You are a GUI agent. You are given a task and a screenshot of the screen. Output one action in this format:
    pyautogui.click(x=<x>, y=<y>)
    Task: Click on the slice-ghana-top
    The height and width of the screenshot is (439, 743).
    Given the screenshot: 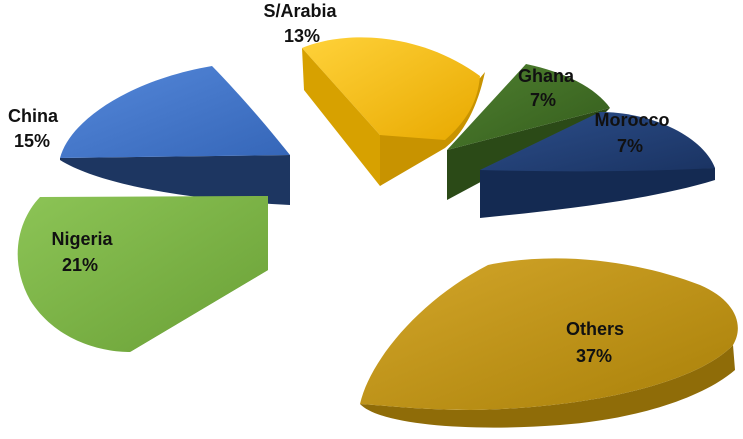 What is the action you would take?
    pyautogui.click(x=528, y=107)
    